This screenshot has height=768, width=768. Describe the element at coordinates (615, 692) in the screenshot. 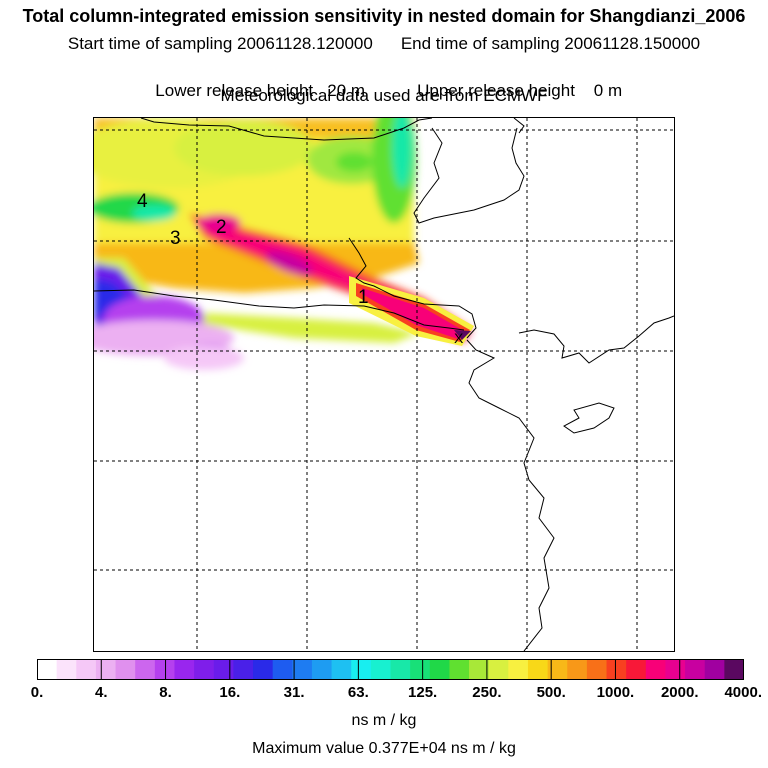

I see `colorbar-tick-label: 1000.` at that location.